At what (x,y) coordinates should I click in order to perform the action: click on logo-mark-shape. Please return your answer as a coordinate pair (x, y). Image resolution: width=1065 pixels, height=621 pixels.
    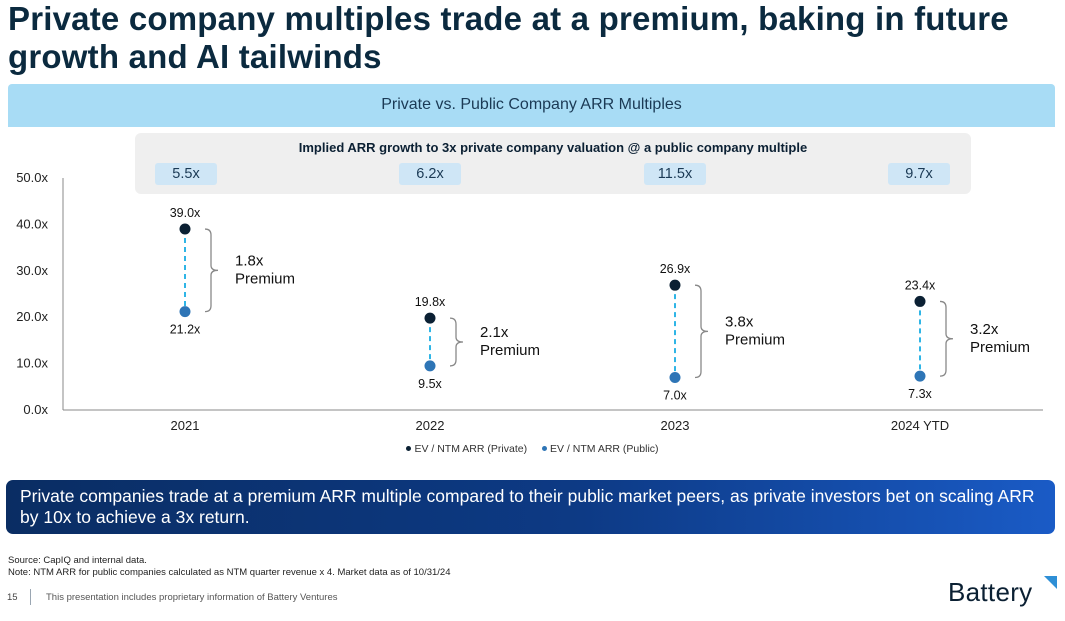
    Looking at the image, I should click on (1050, 582).